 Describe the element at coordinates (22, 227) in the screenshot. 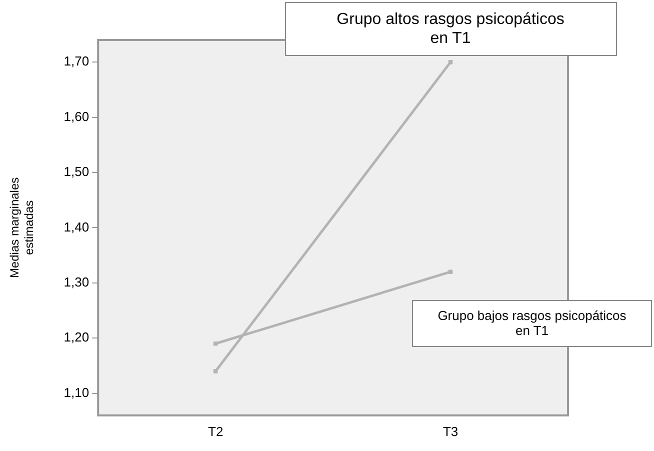

I see `y-axis-title: Medias marginales estimadas` at that location.